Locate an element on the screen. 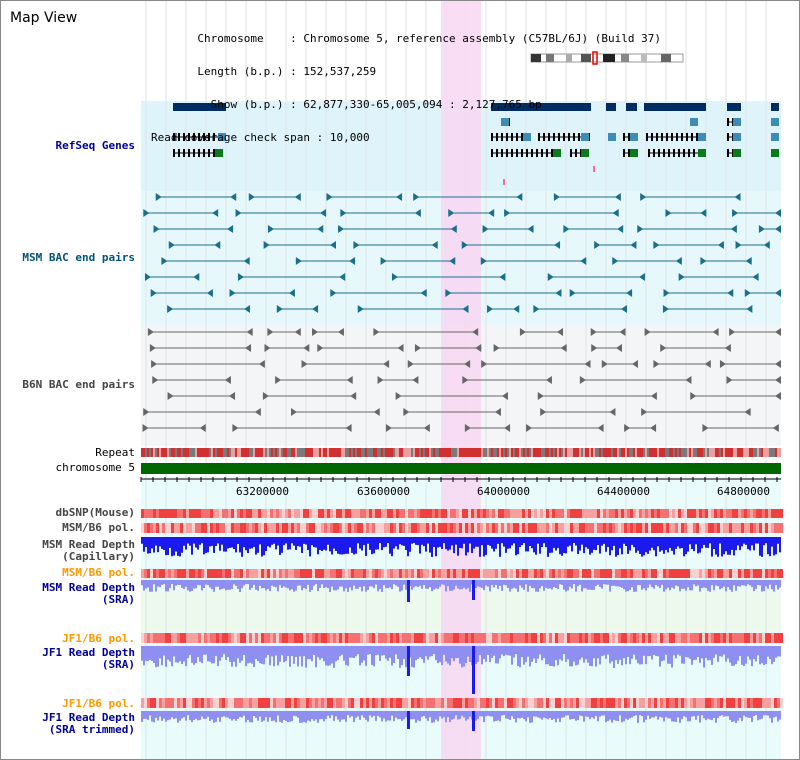 The image size is (800, 760). refseq-track-label: RefSeq Genes is located at coordinates (95, 145).